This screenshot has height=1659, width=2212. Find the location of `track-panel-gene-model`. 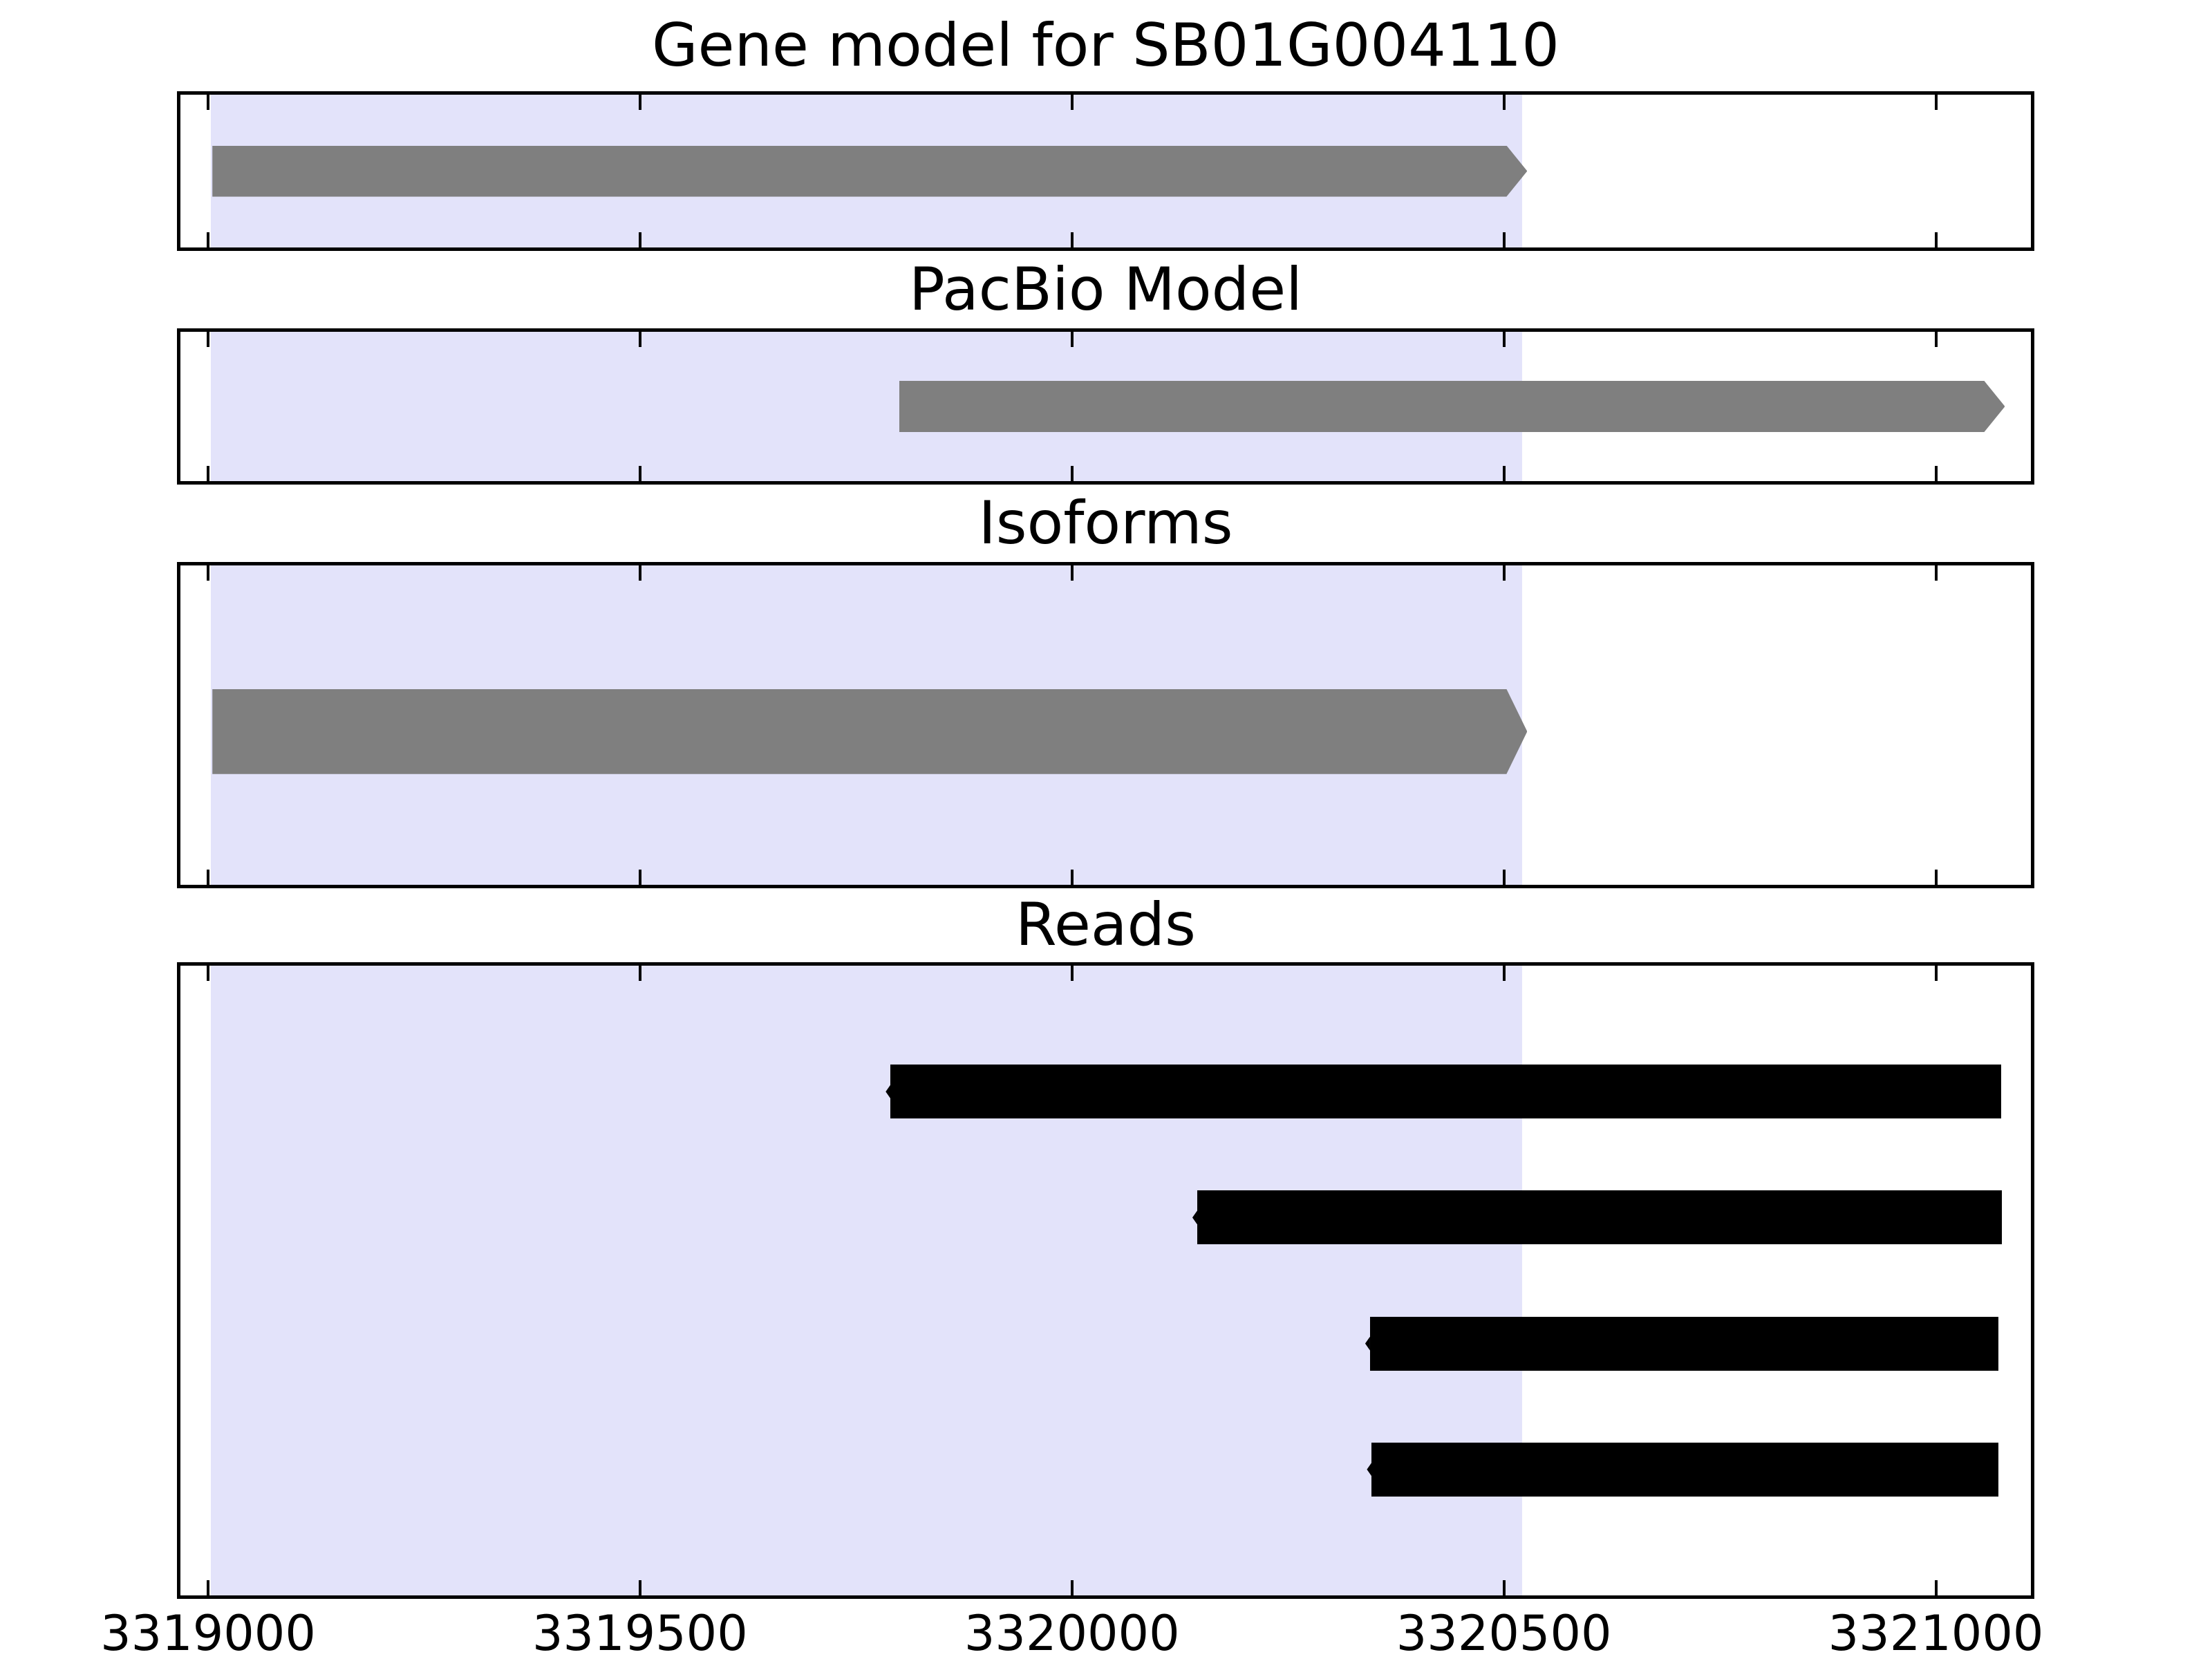

track-panel-gene-model is located at coordinates (1105, 171).